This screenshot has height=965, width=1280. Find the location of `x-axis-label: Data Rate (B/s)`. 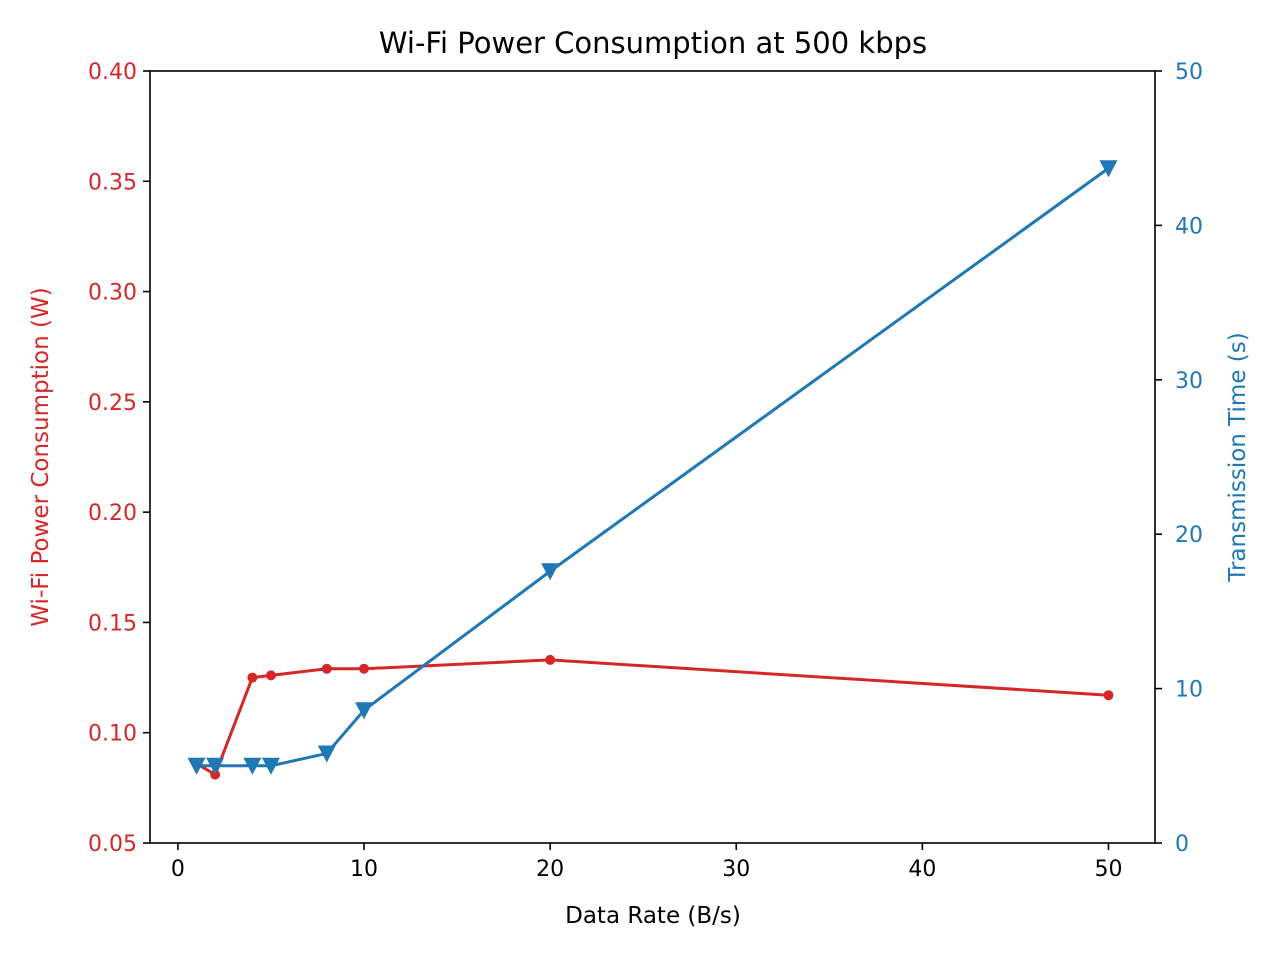

x-axis-label: Data Rate (B/s) is located at coordinates (653, 916).